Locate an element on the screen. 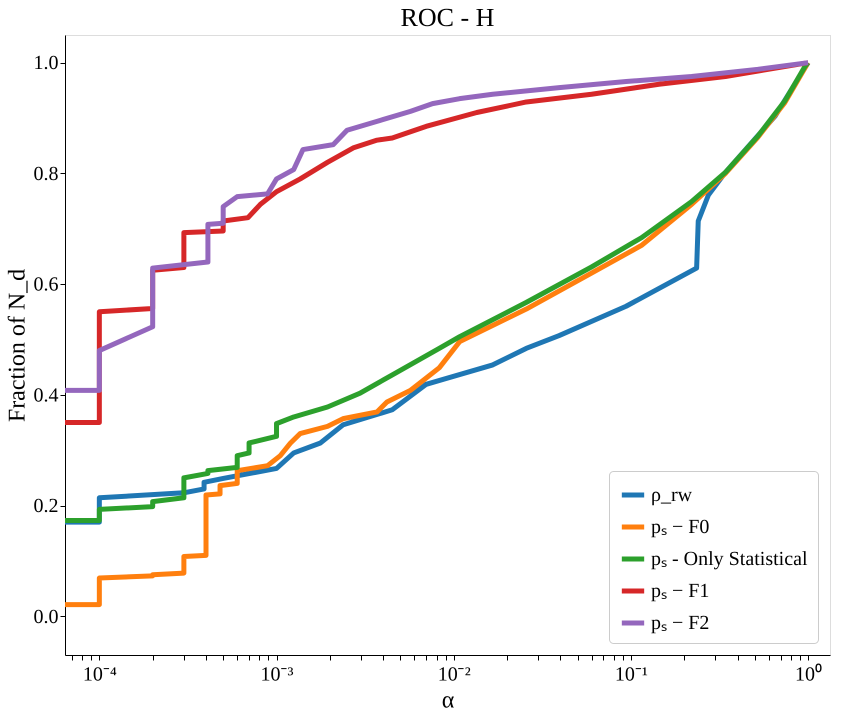  y-tick-label: 0.2 is located at coordinates (46, 506).